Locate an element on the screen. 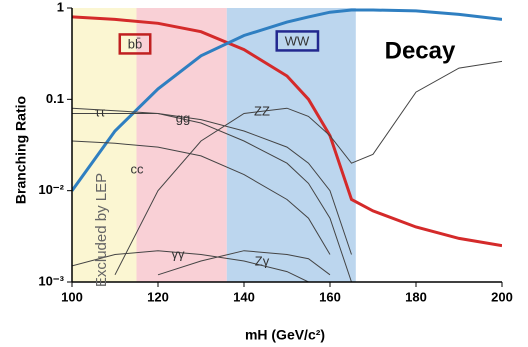  series-label: bb̄ is located at coordinates (135, 43).